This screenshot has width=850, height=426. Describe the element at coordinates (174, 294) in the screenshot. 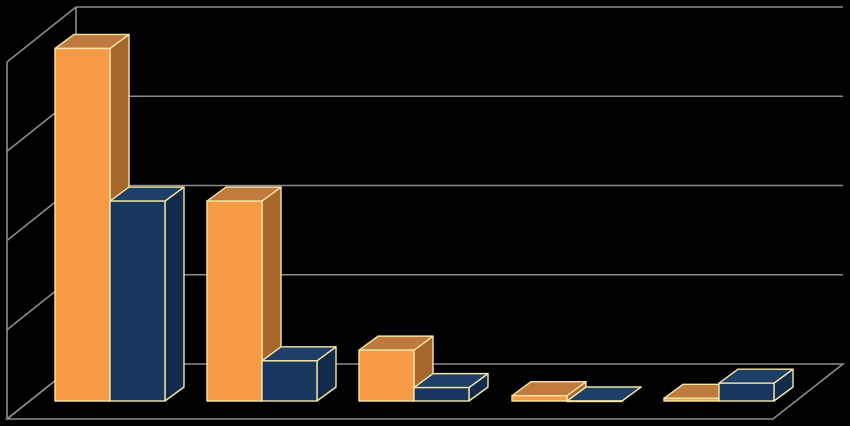

I see `bar-side-face` at that location.